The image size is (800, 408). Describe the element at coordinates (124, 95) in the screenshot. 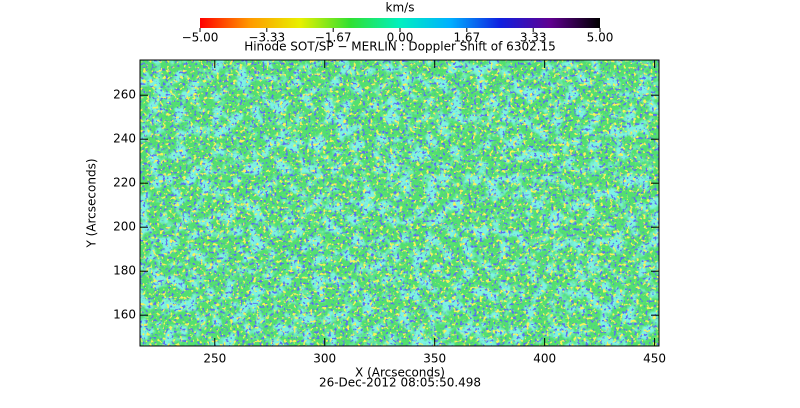

I see `y-tick-label: 260` at that location.